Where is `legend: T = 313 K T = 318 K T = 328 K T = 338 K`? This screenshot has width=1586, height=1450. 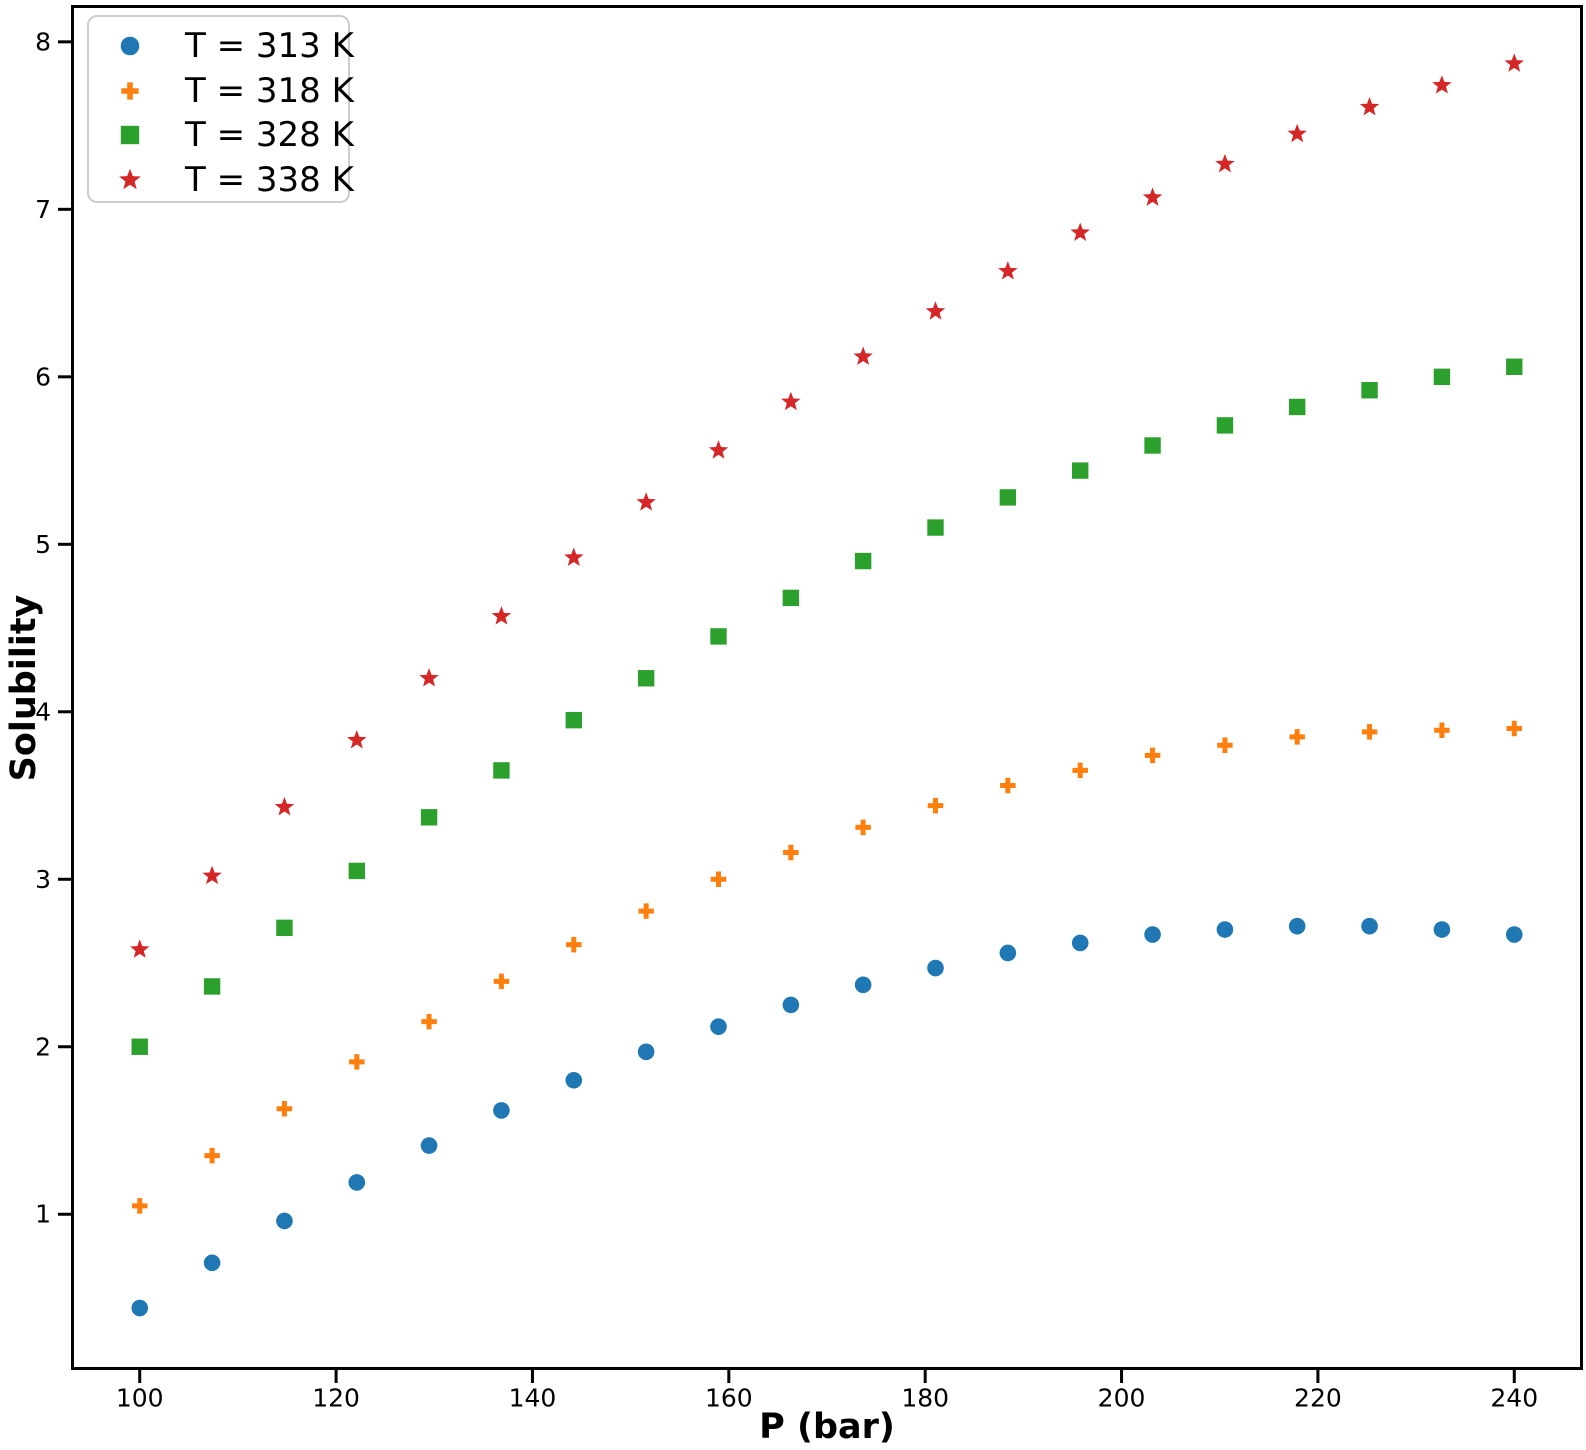
legend: T = 313 K T = 318 K T = 328 K T = 338 K is located at coordinates (220, 109).